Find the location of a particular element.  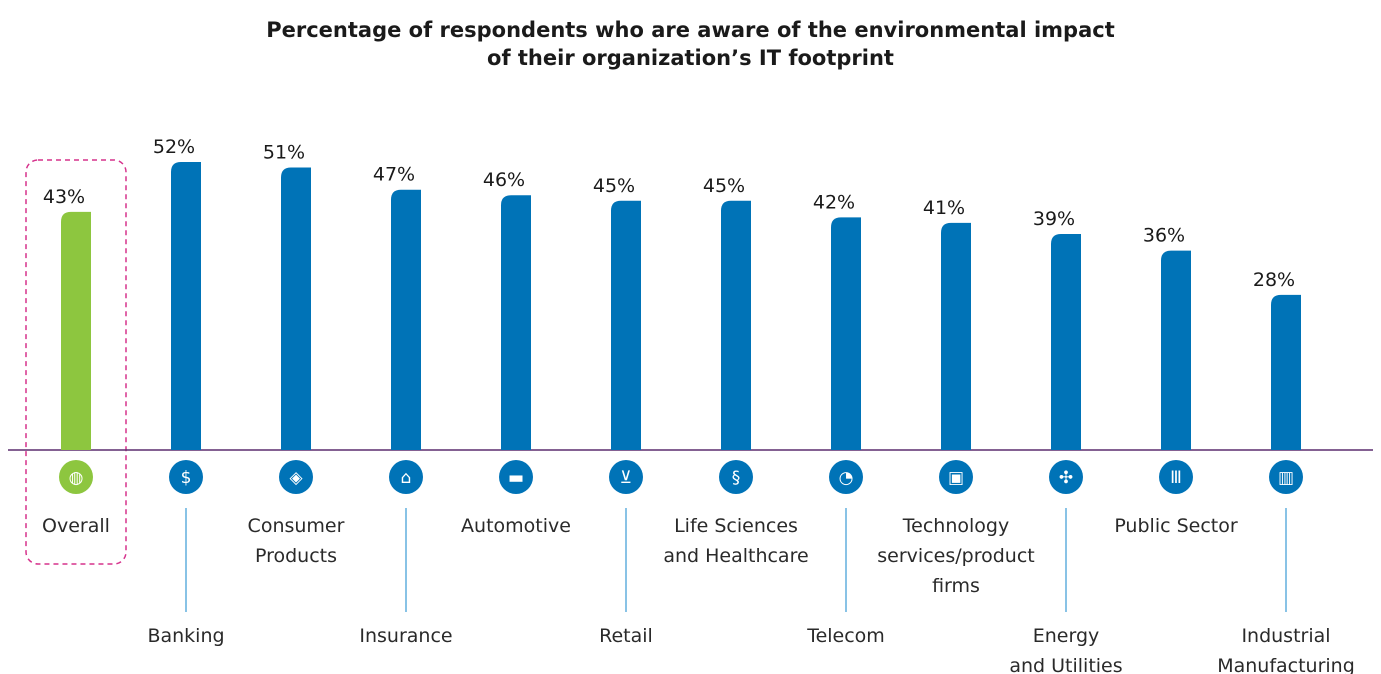

tag-icon is located at coordinates (296, 477).